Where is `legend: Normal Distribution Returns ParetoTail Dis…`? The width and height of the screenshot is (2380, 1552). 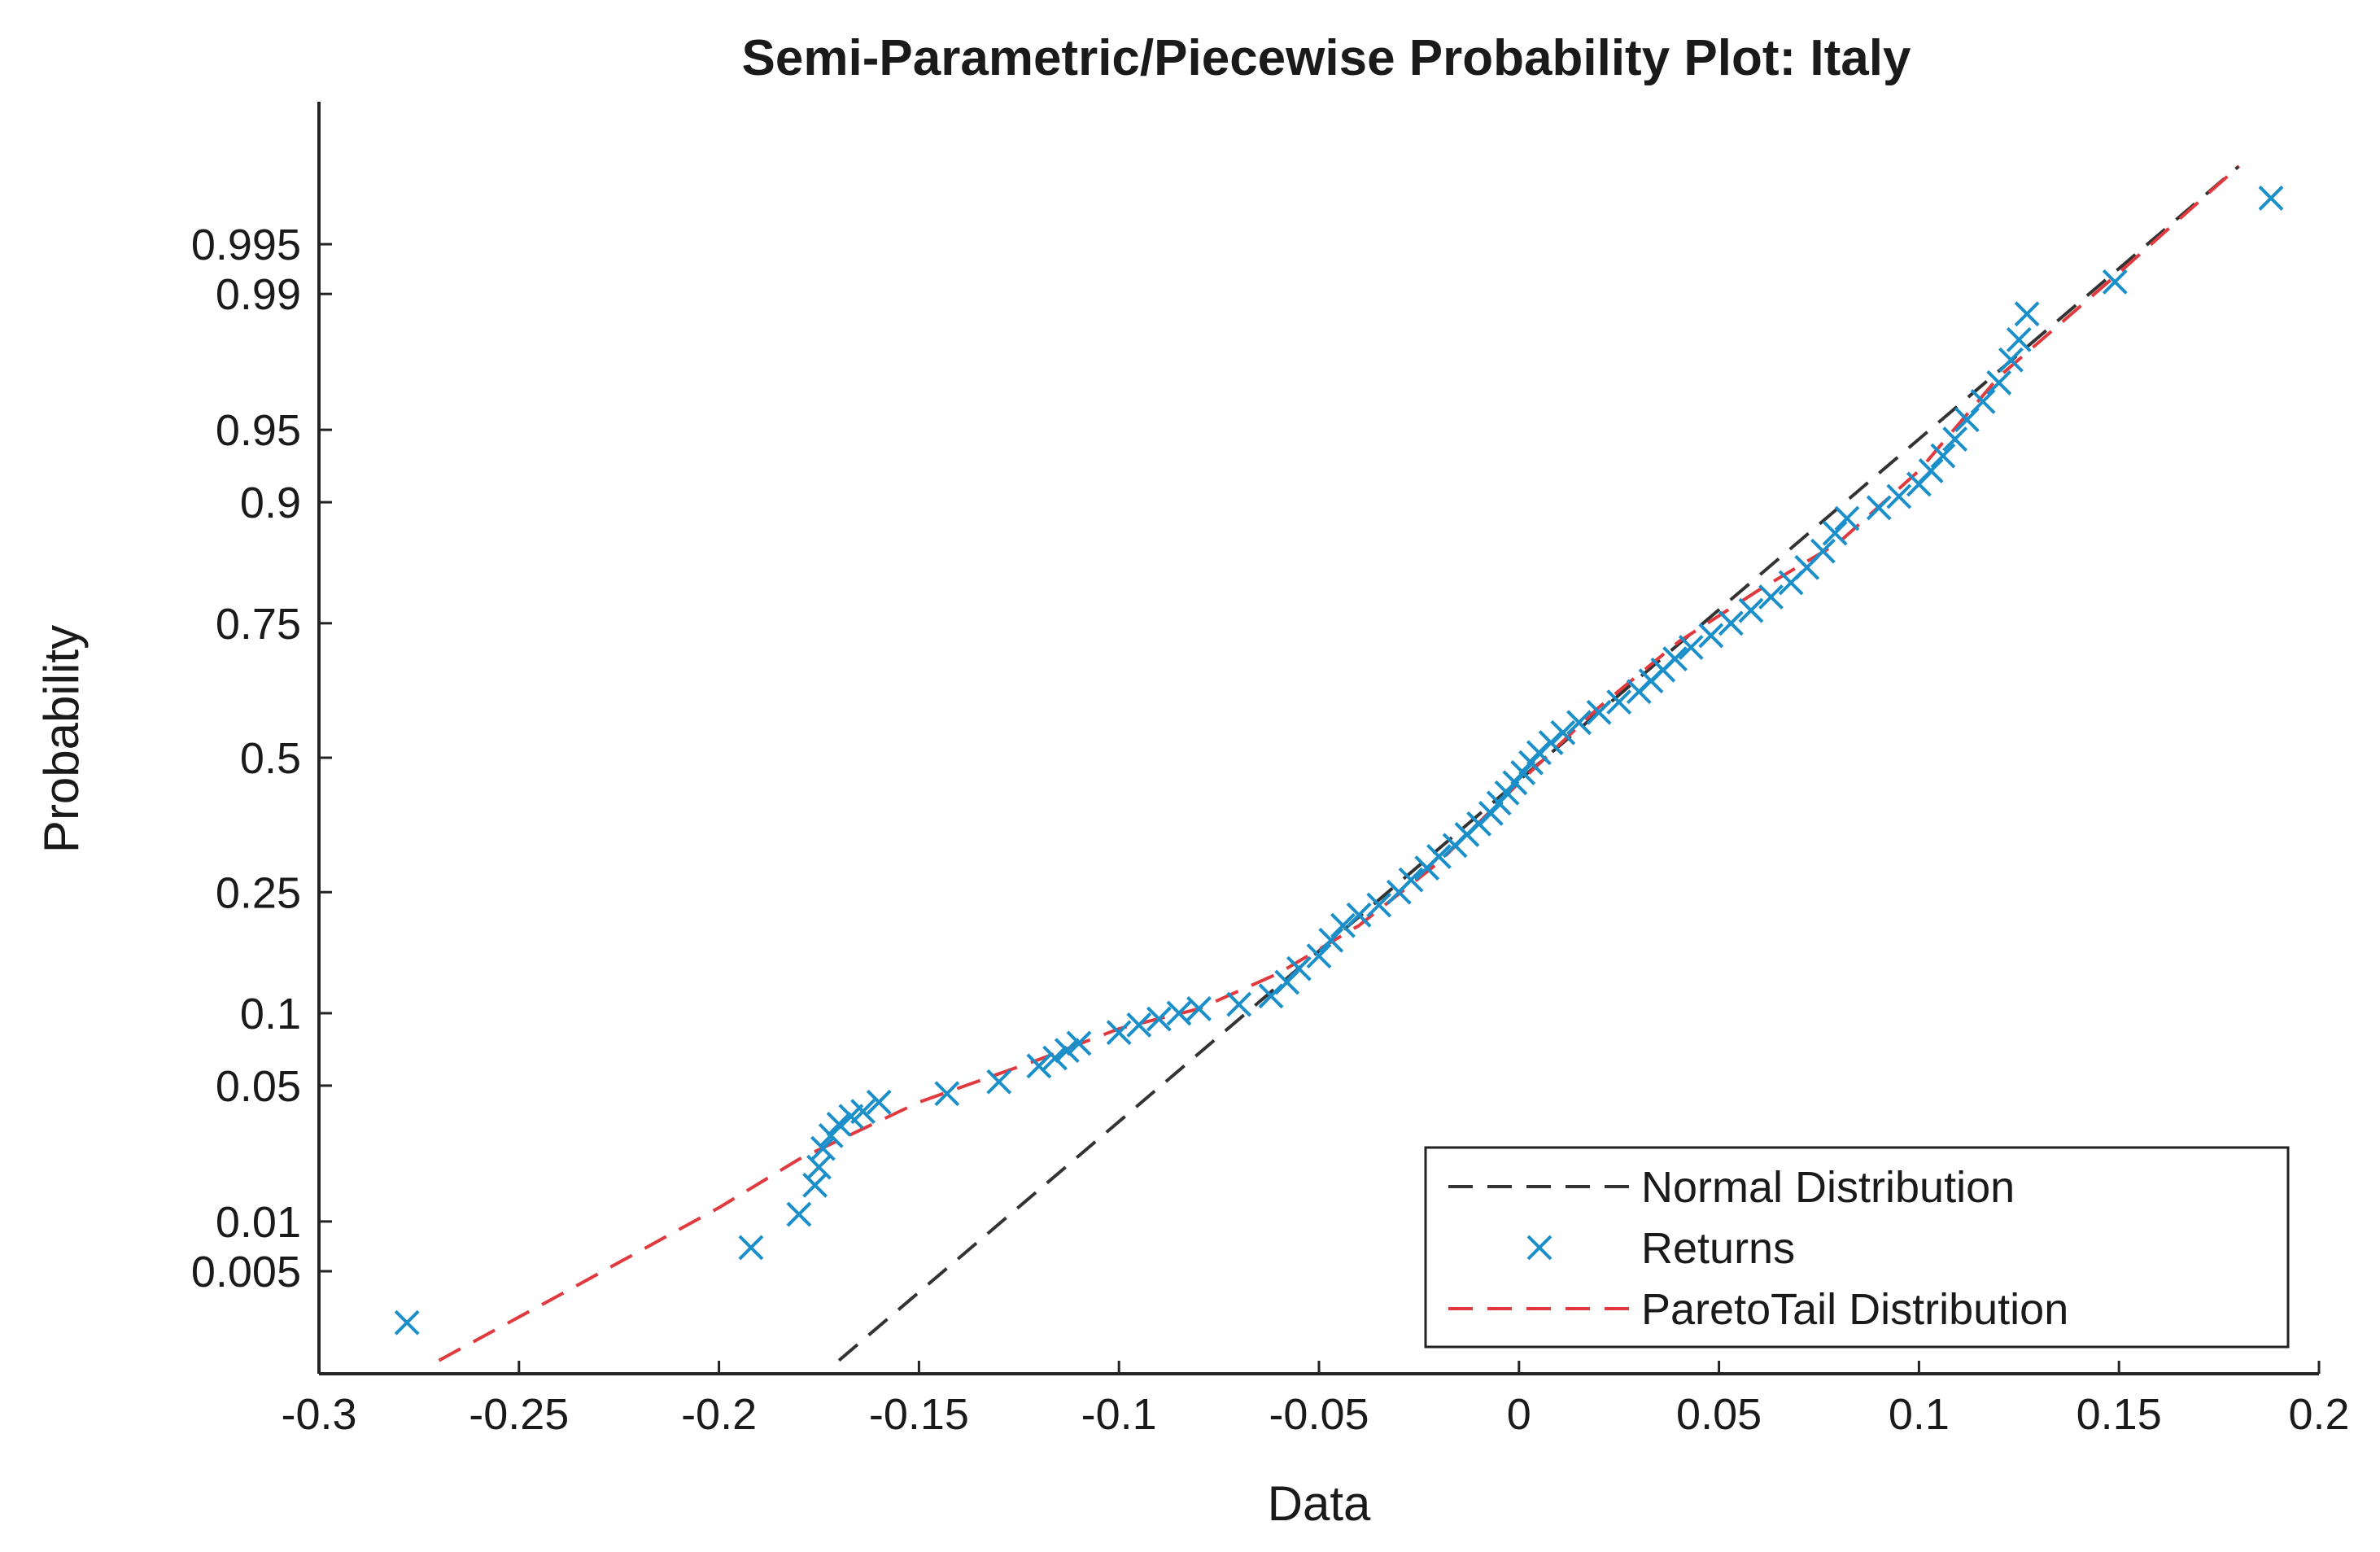 legend: Normal Distribution Returns ParetoTail Dis… is located at coordinates (1857, 1247).